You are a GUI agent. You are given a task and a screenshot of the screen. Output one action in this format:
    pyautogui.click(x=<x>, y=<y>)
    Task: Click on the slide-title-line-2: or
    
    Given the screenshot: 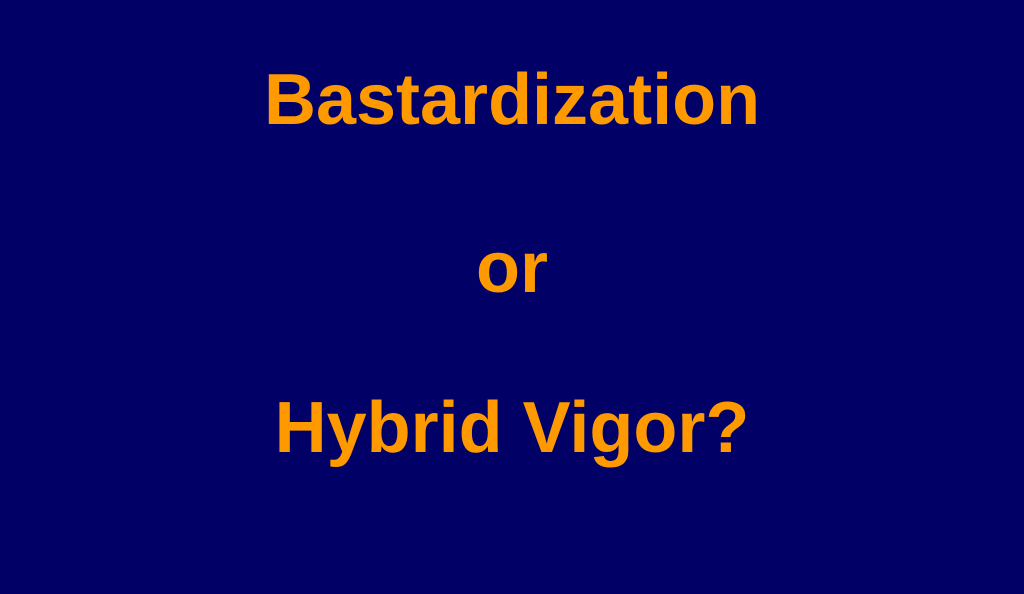 What is the action you would take?
    pyautogui.click(x=512, y=268)
    